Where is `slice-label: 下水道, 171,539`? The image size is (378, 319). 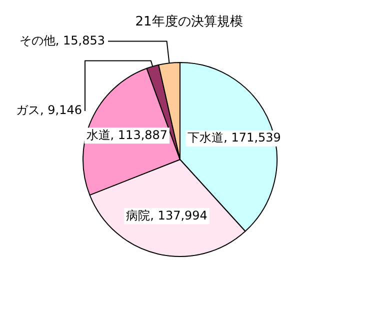 slice-label: 下水道, 171,539 is located at coordinates (234, 137).